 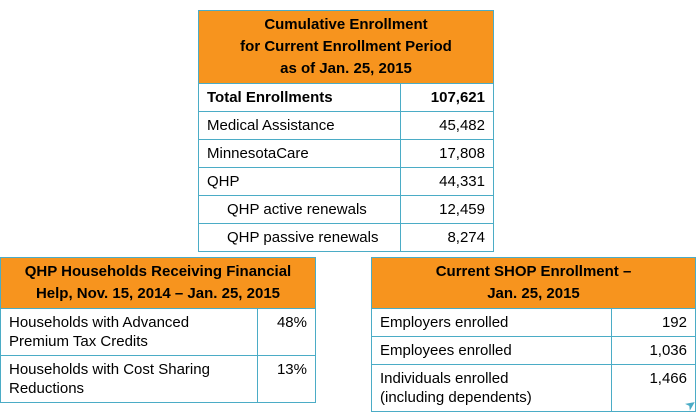 What do you see at coordinates (446, 209) in the screenshot?
I see `row-value: 12,459` at bounding box center [446, 209].